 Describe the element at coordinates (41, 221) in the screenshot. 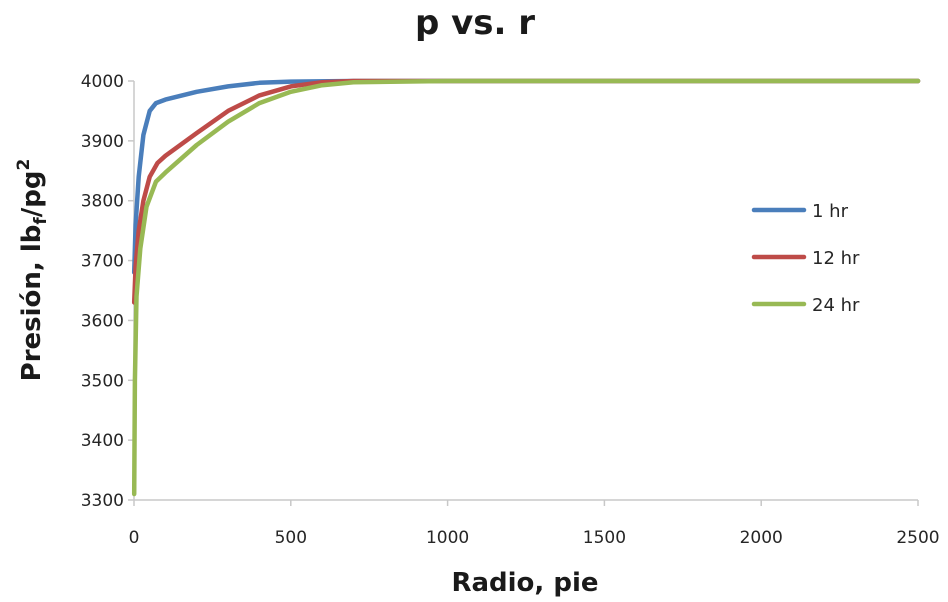

I see `y-axis-title-subscript: f` at that location.